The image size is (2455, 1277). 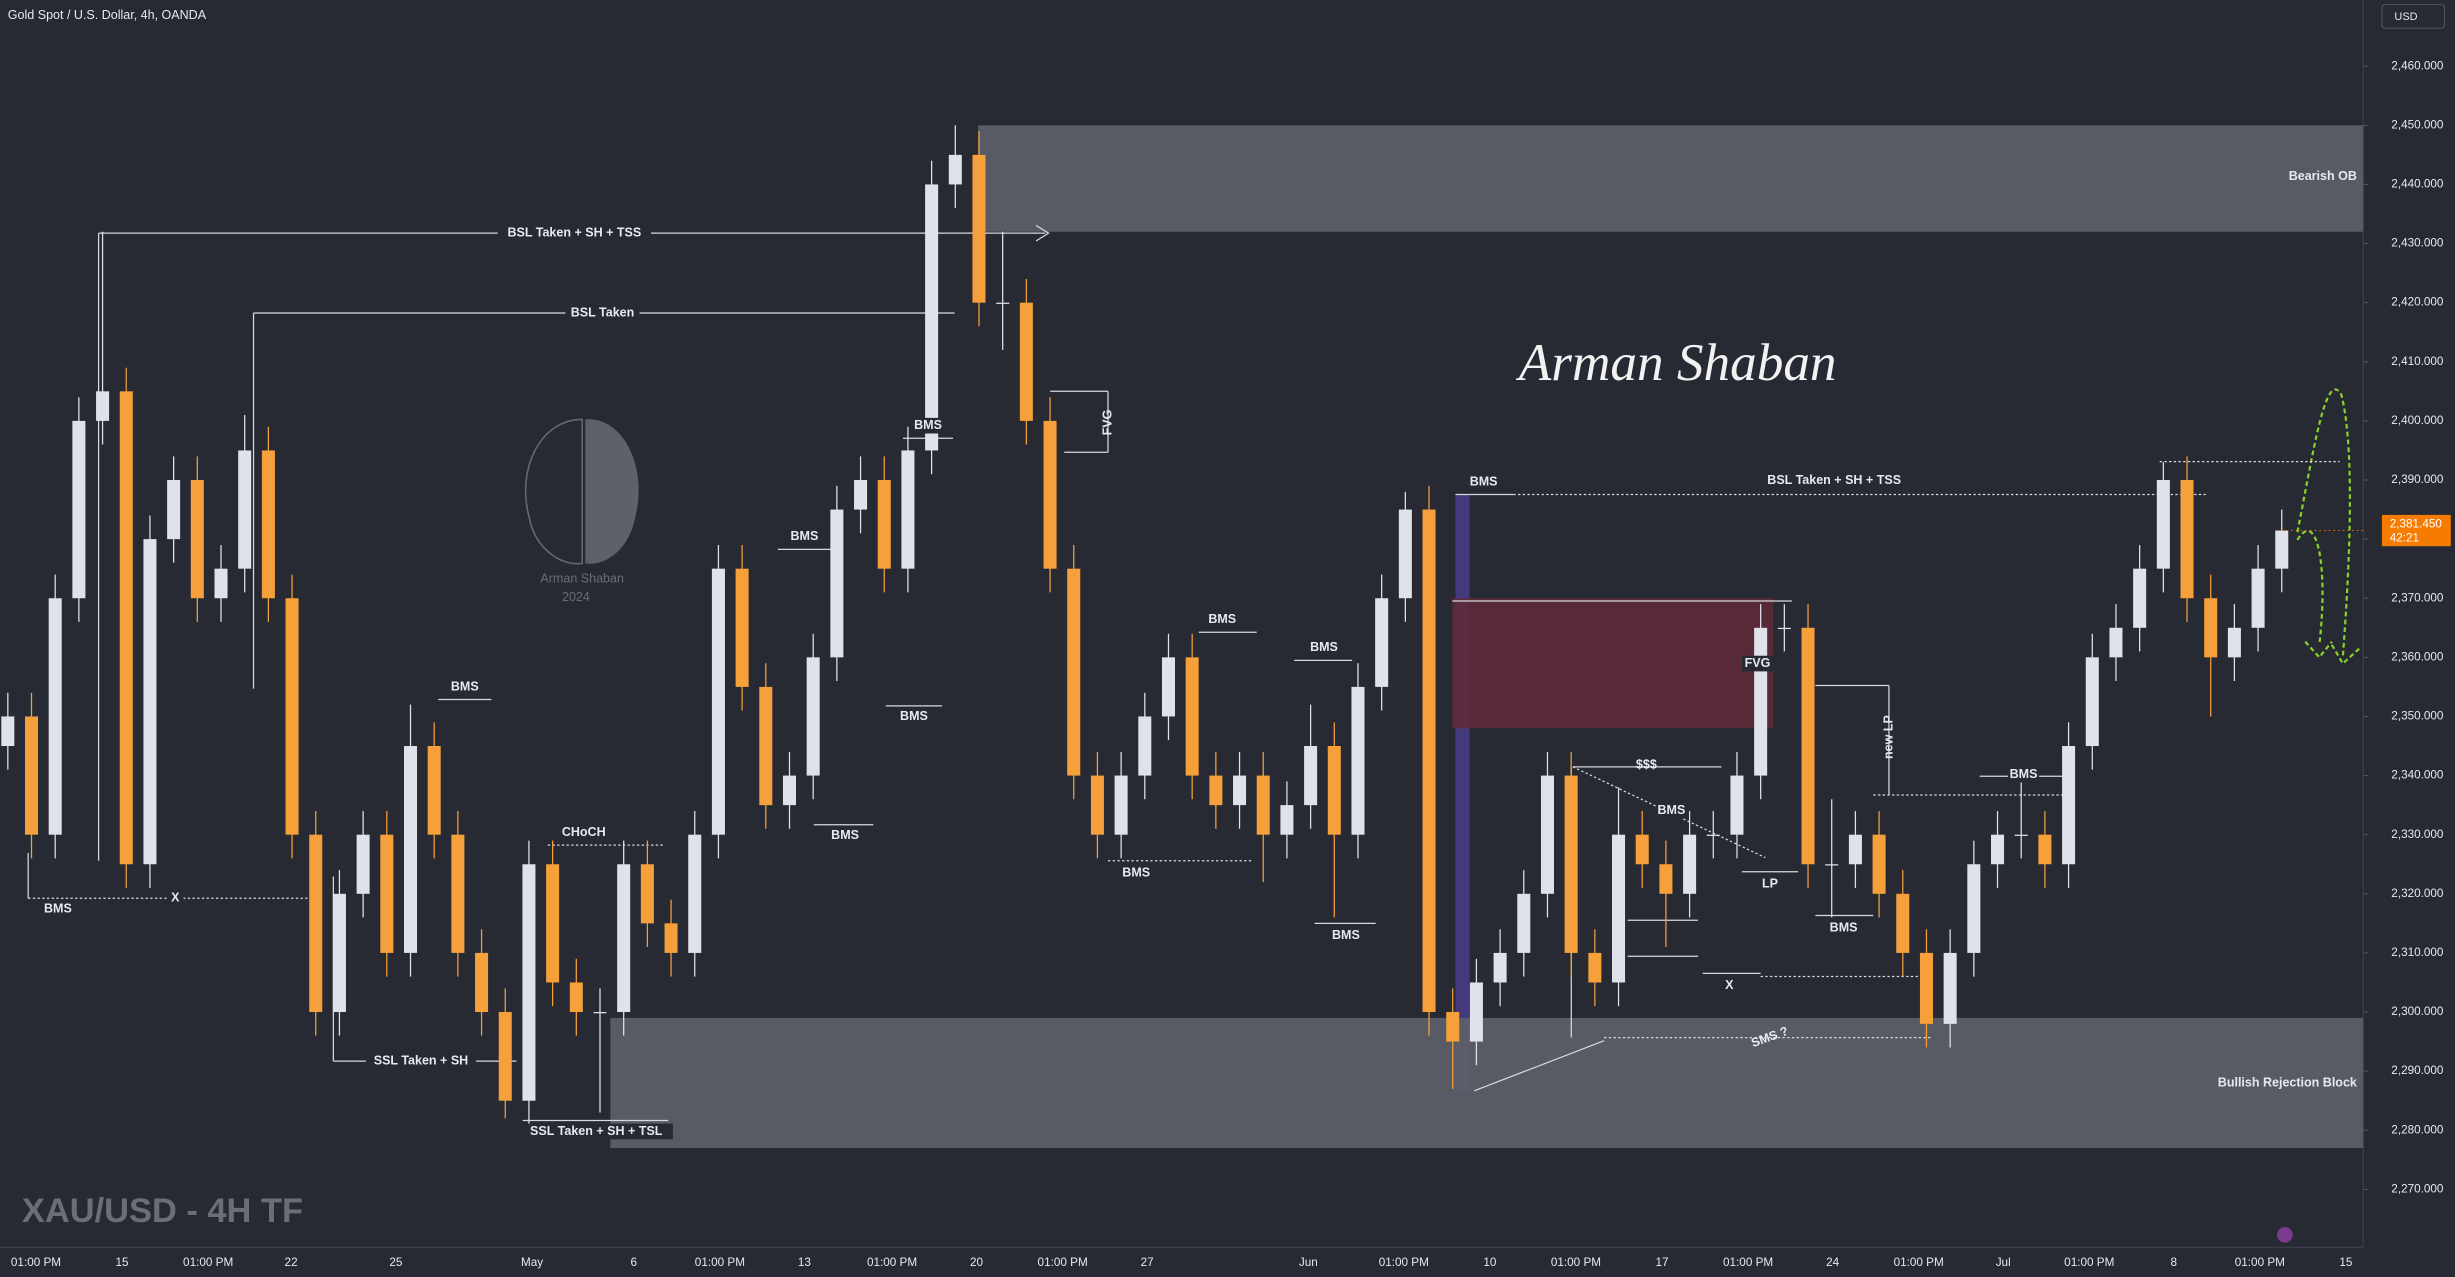 I want to click on annotation: X, so click(x=1729, y=985).